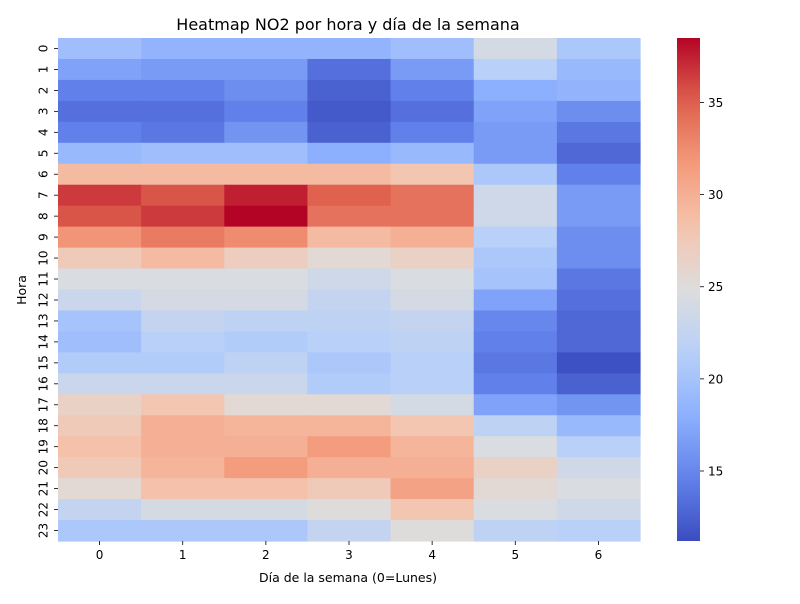 This screenshot has width=800, height=604. I want to click on y-tick-label: 6, so click(44, 174).